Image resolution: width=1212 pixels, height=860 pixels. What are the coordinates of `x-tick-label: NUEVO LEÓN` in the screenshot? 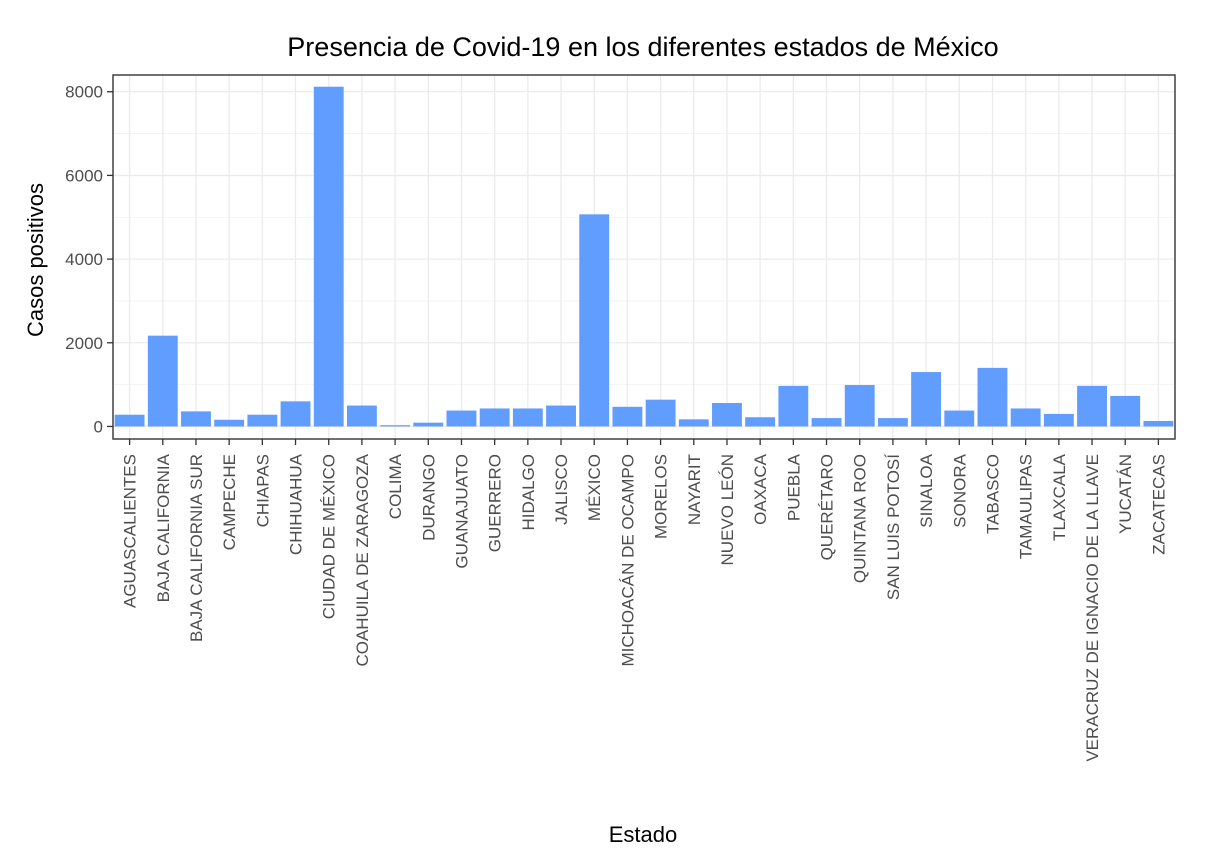 It's located at (727, 509).